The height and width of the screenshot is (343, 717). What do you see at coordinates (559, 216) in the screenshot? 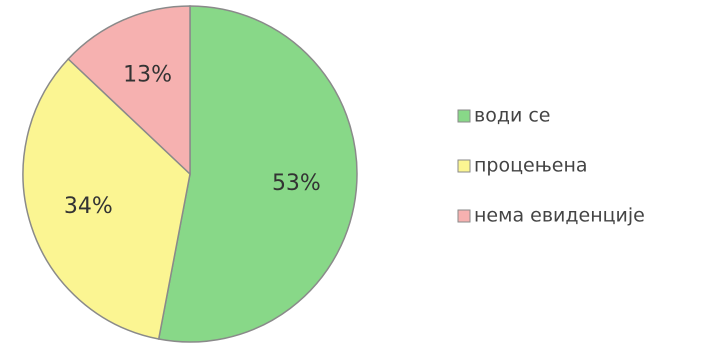
I see `legend-label-3: нема евиденције` at bounding box center [559, 216].